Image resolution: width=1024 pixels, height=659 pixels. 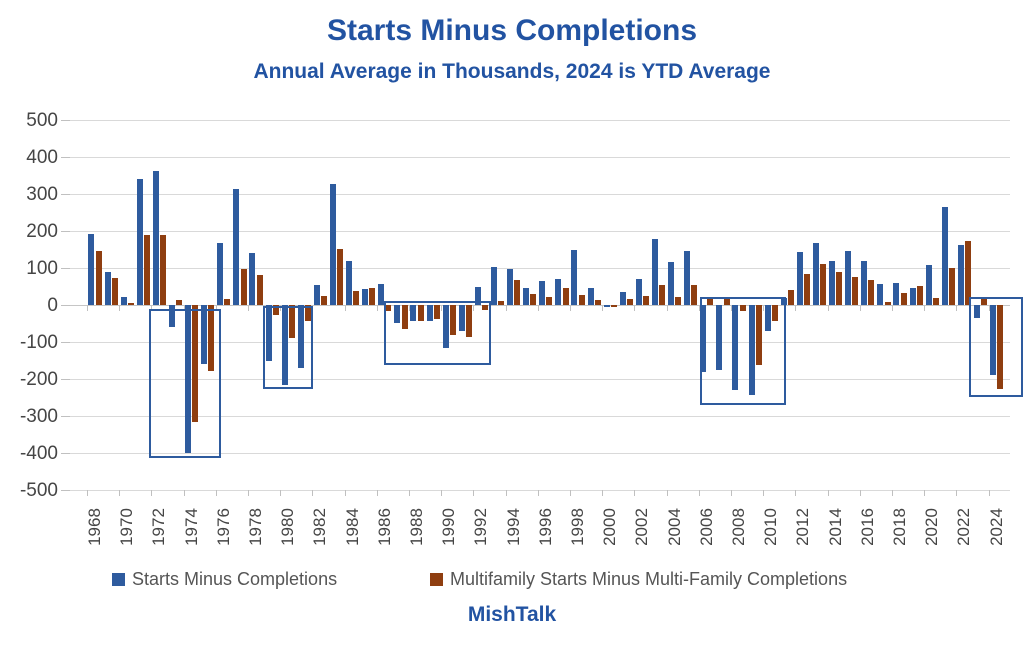 What do you see at coordinates (259, 290) in the screenshot?
I see `bar-multifamily-1978` at bounding box center [259, 290].